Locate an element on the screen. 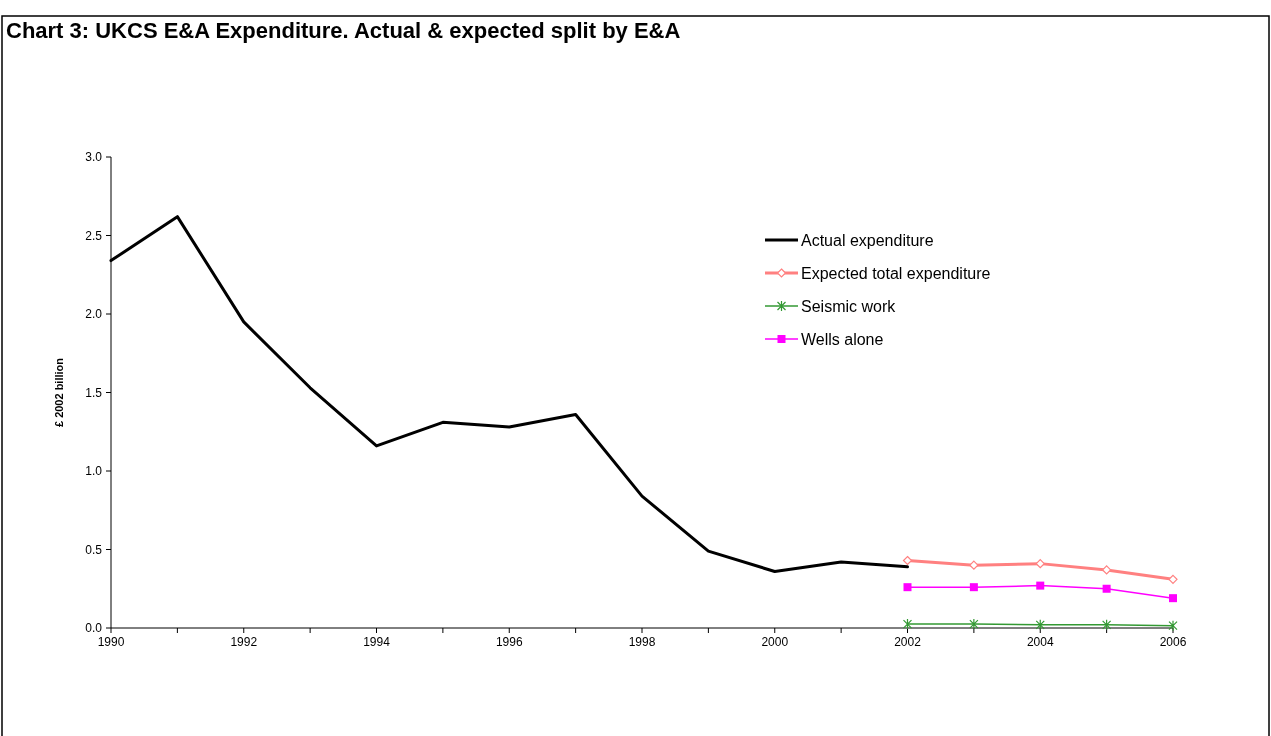 The width and height of the screenshot is (1271, 736). x-tick-label: 2000 is located at coordinates (775, 642).